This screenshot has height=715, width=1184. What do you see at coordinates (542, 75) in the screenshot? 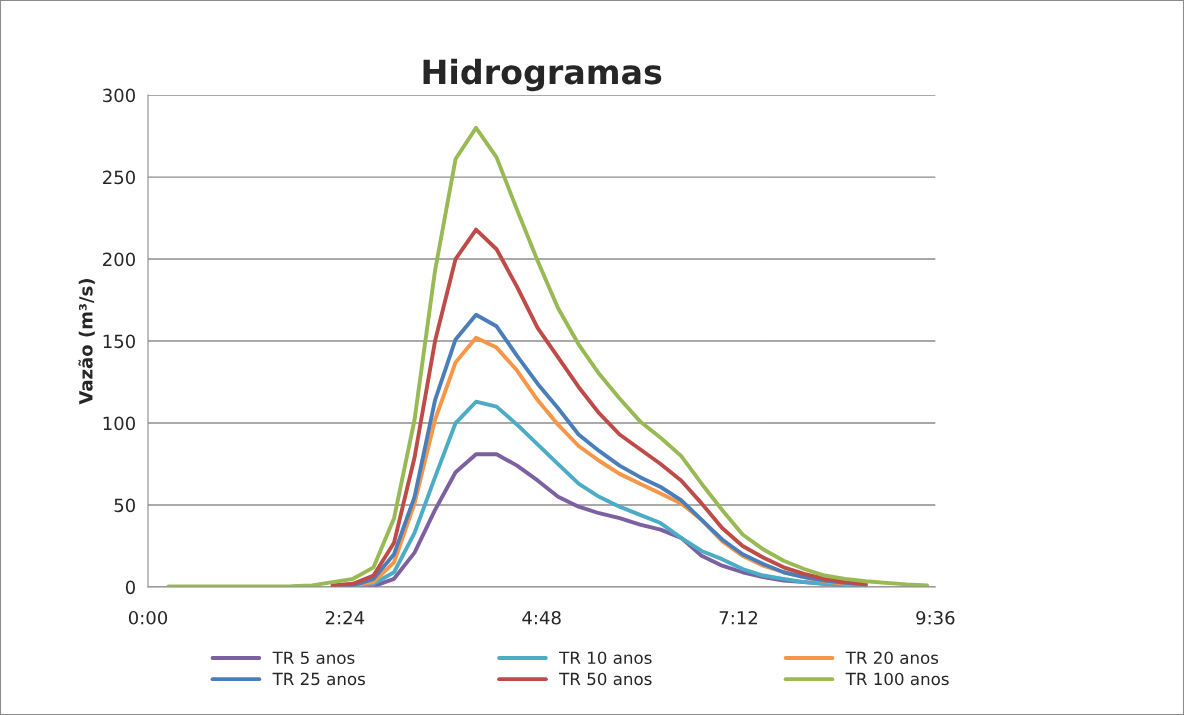
I see `chart-title: Hidrogramas` at bounding box center [542, 75].